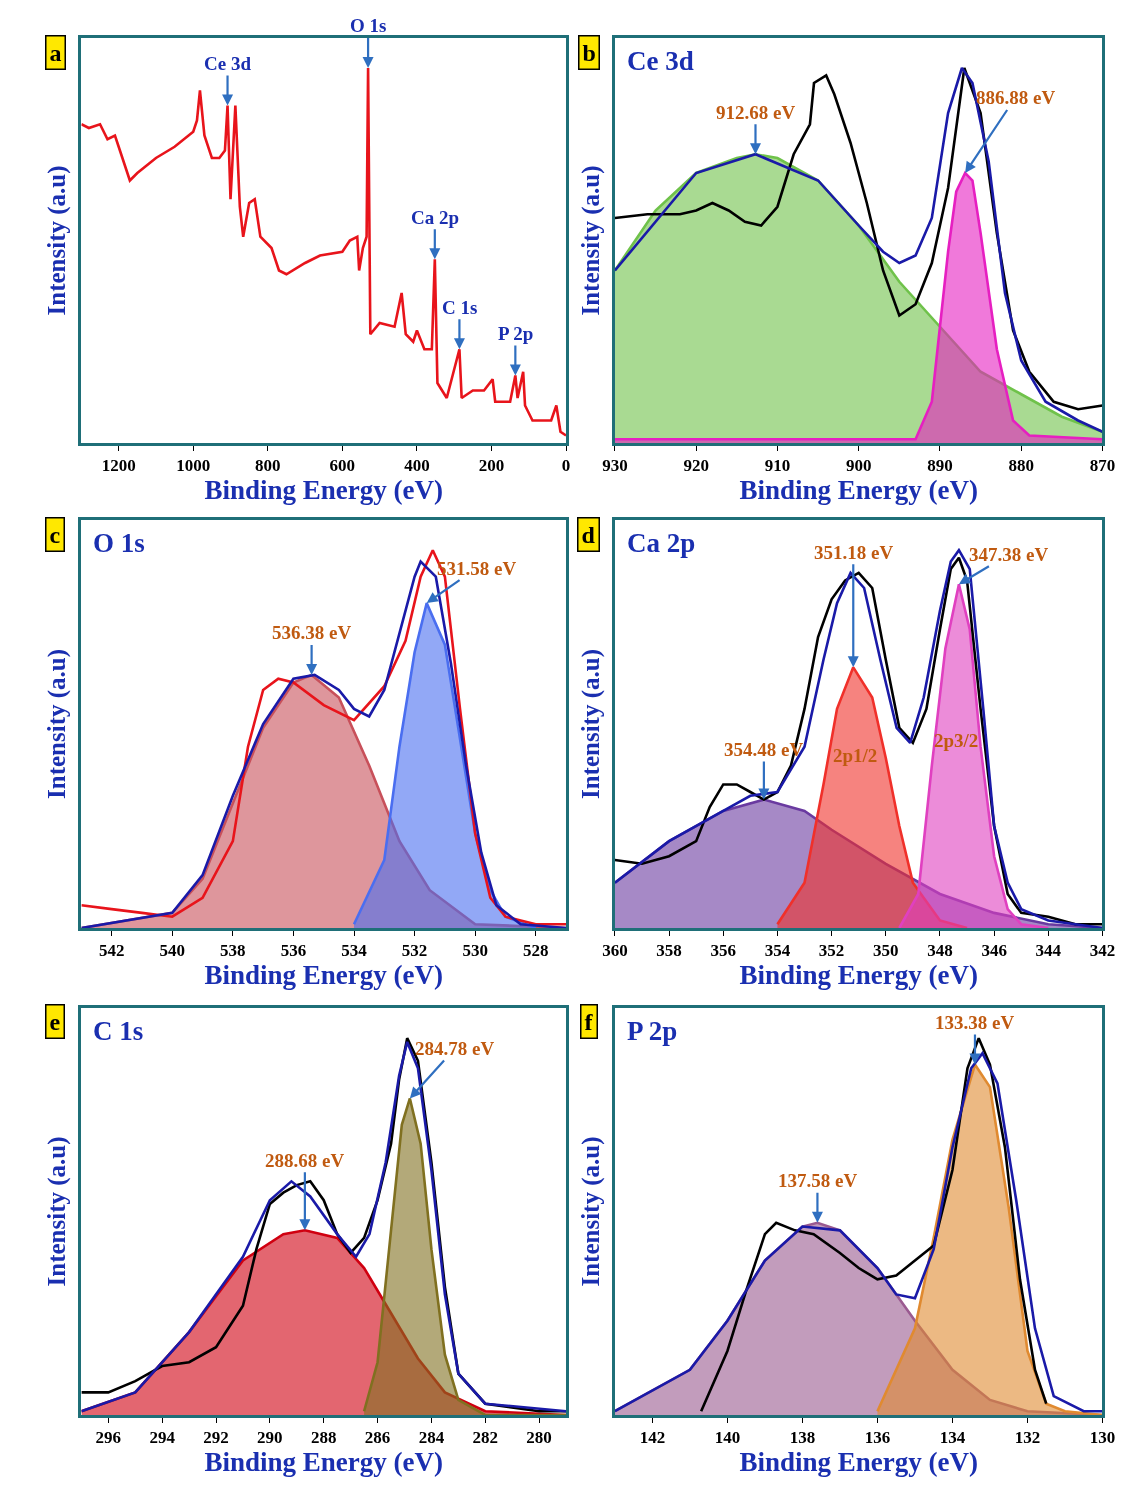  I want to click on text: c, so click(55, 534).